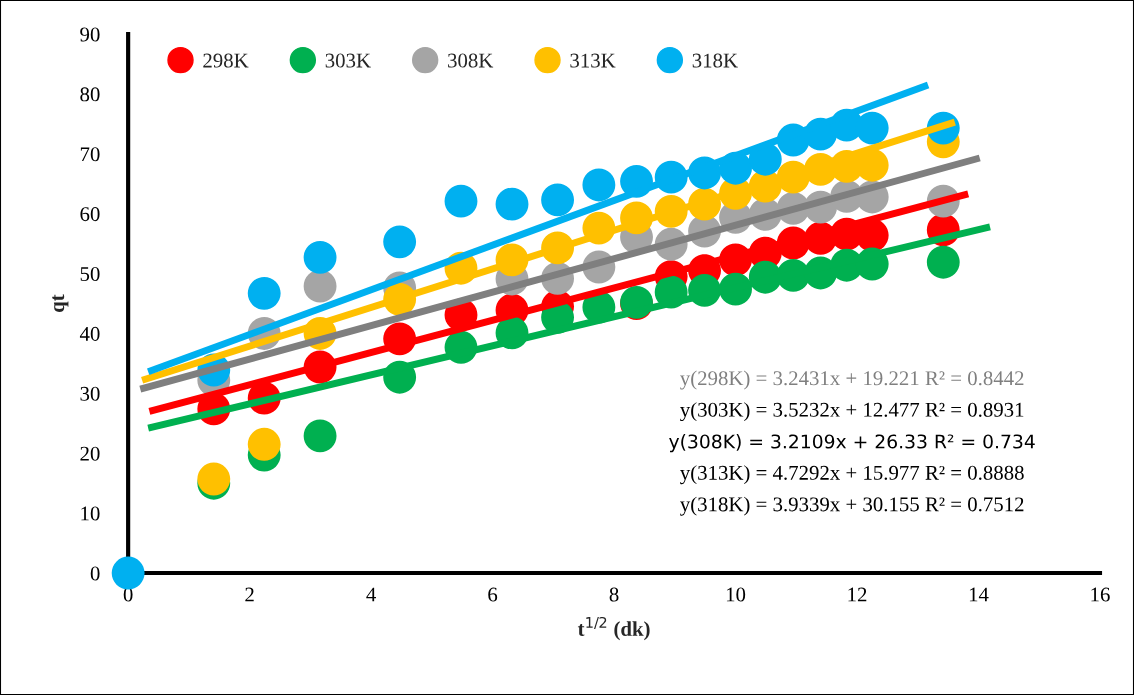 This screenshot has width=1134, height=695. I want to click on x-tick-label: 8, so click(614, 594).